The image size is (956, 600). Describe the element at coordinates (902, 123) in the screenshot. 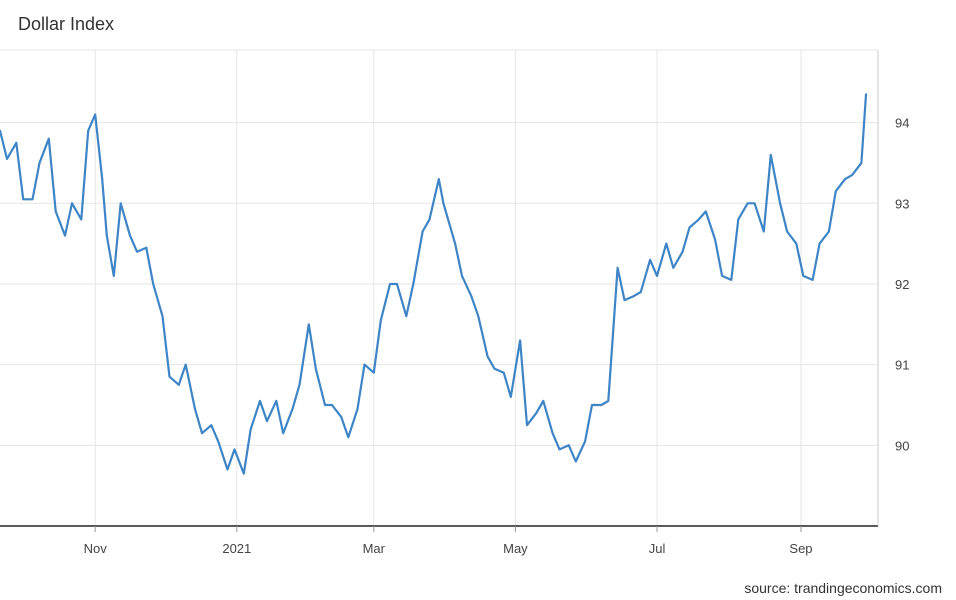

I see `y-tick-label: 94` at that location.